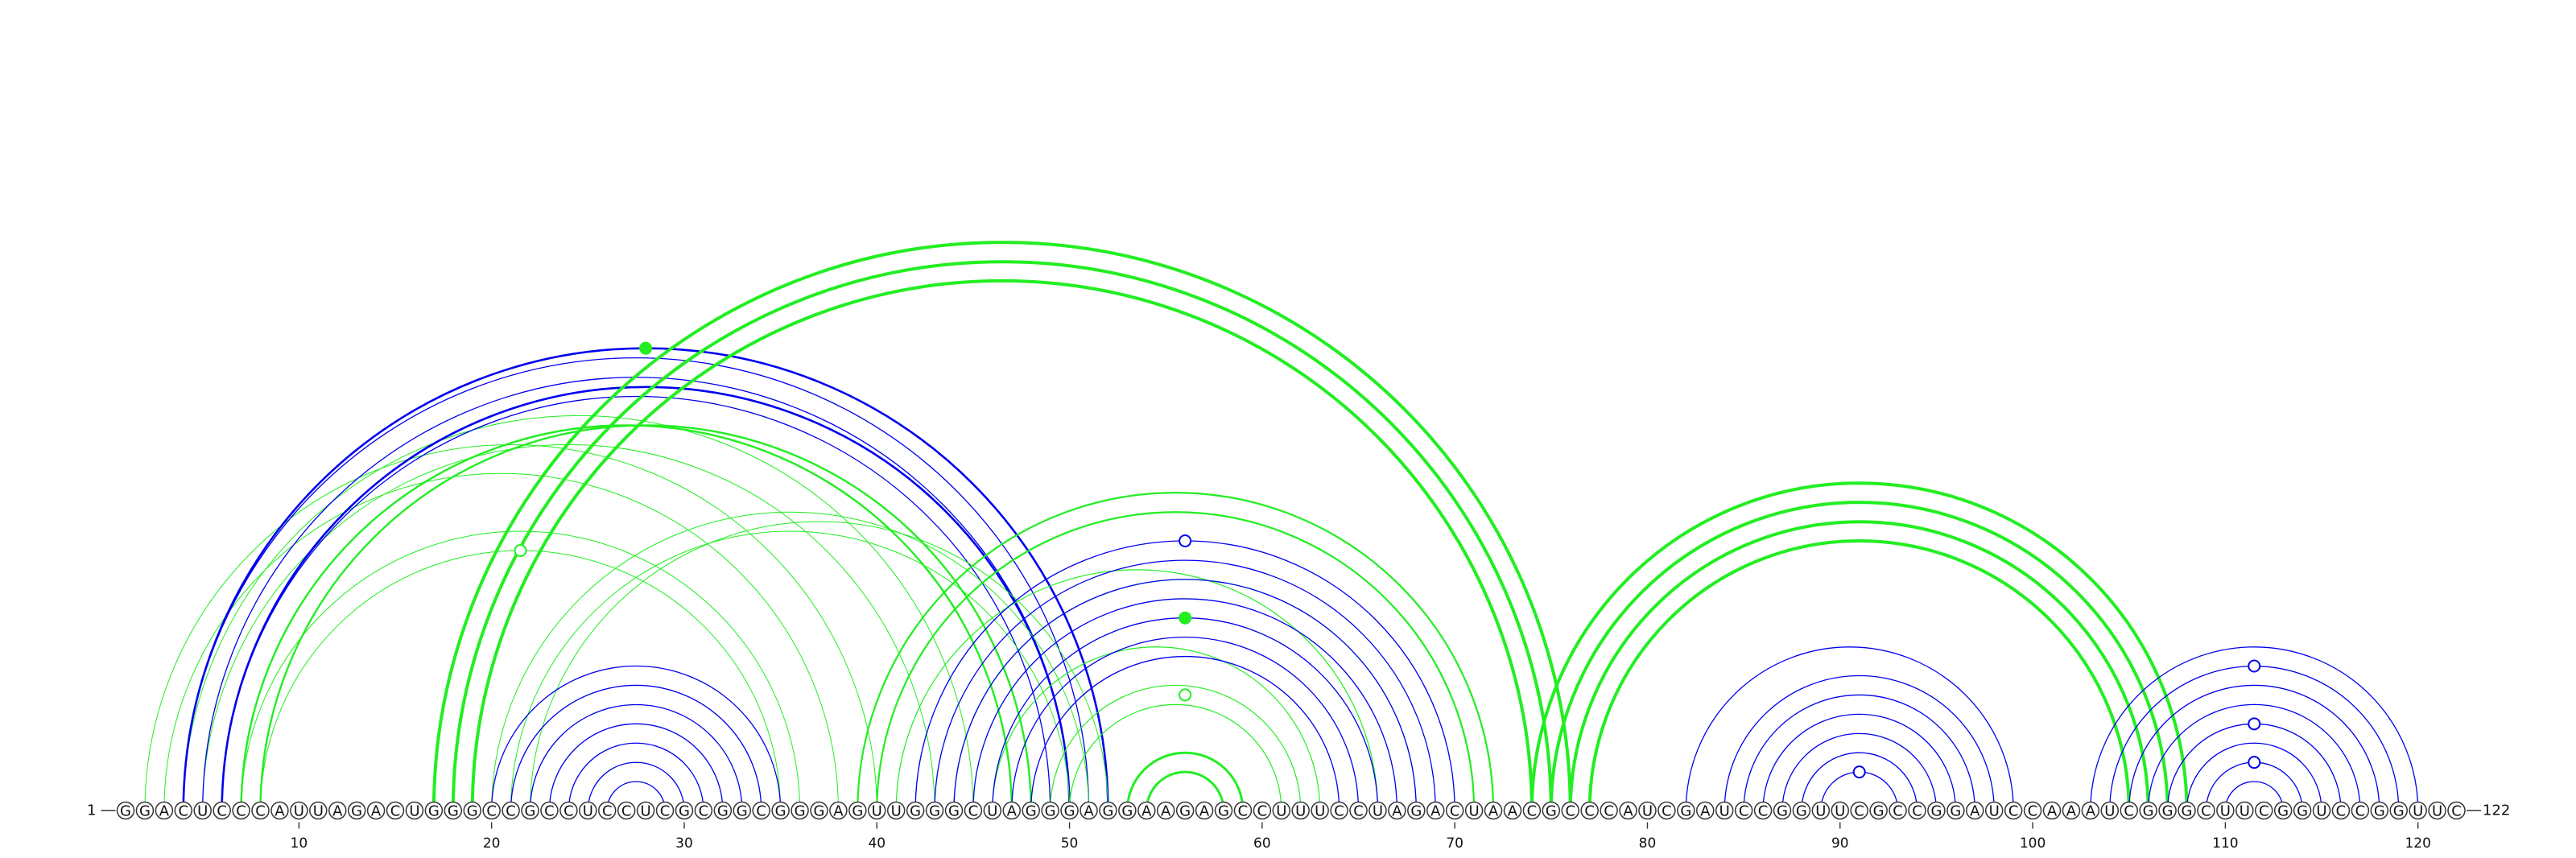  I want to click on nucleotide-32: G, so click(723, 811).